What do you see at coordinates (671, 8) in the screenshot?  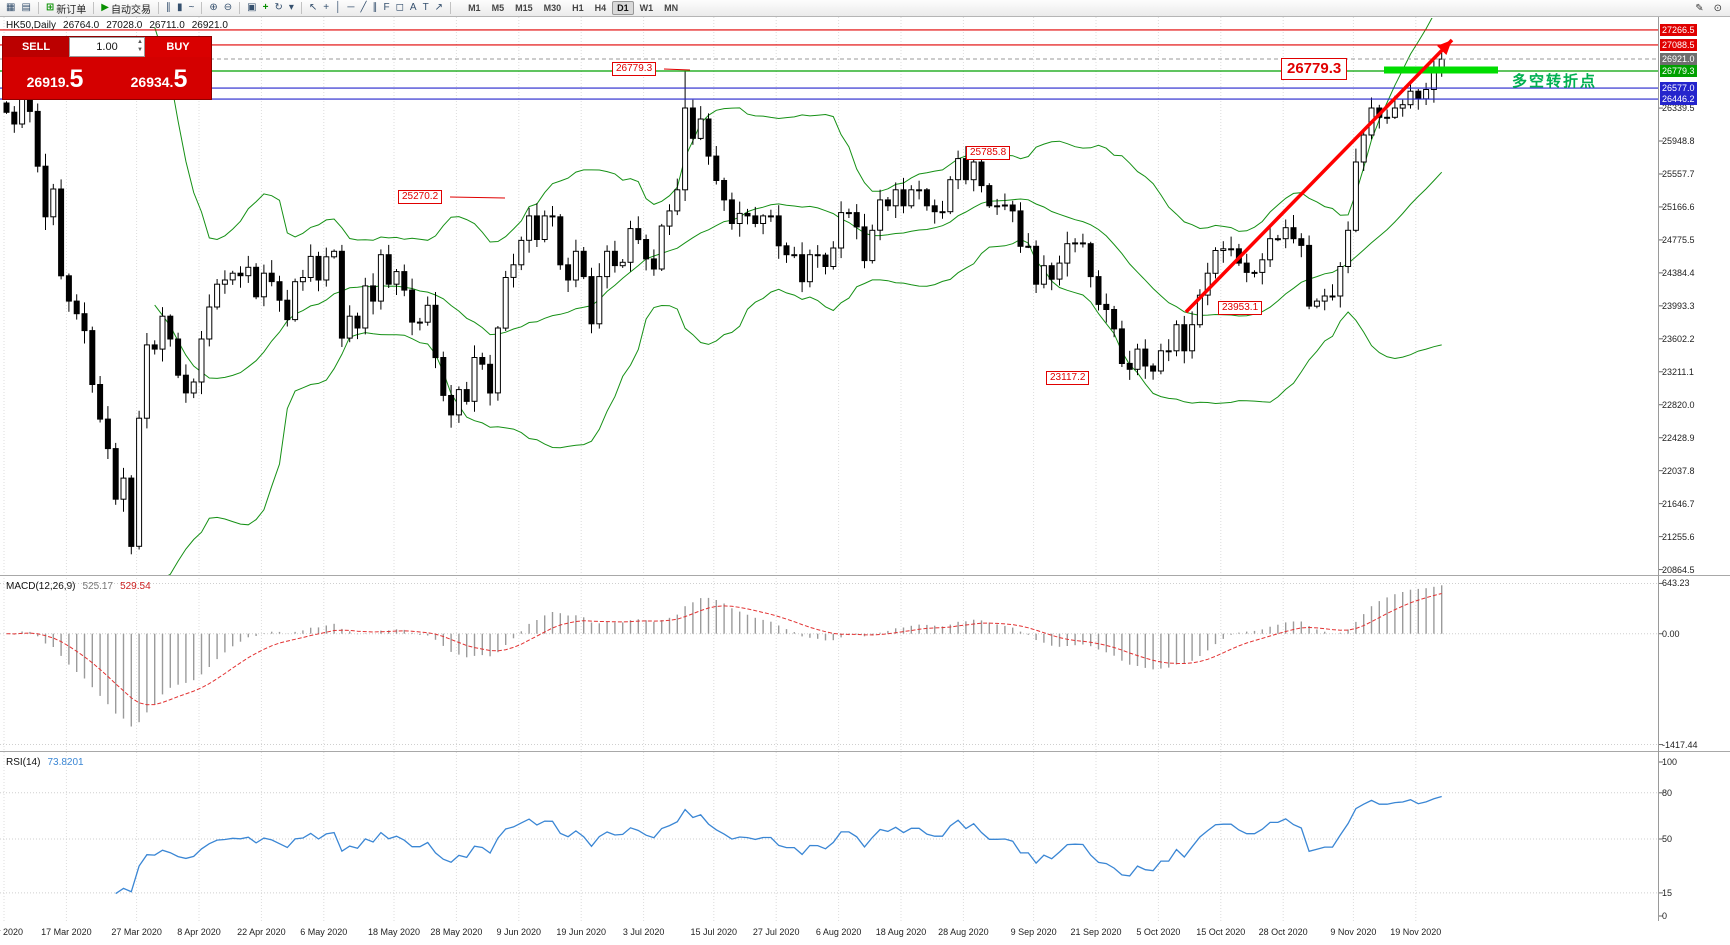 I see `timeframe-MN: MN` at bounding box center [671, 8].